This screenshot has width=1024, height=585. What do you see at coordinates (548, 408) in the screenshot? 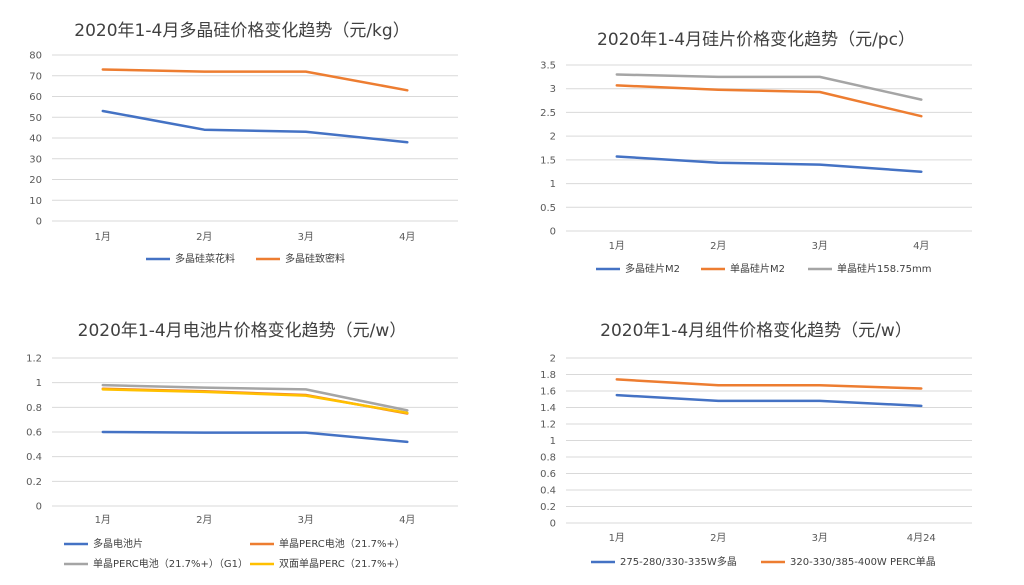
I see `y-tick-label: 1.4` at bounding box center [548, 408].